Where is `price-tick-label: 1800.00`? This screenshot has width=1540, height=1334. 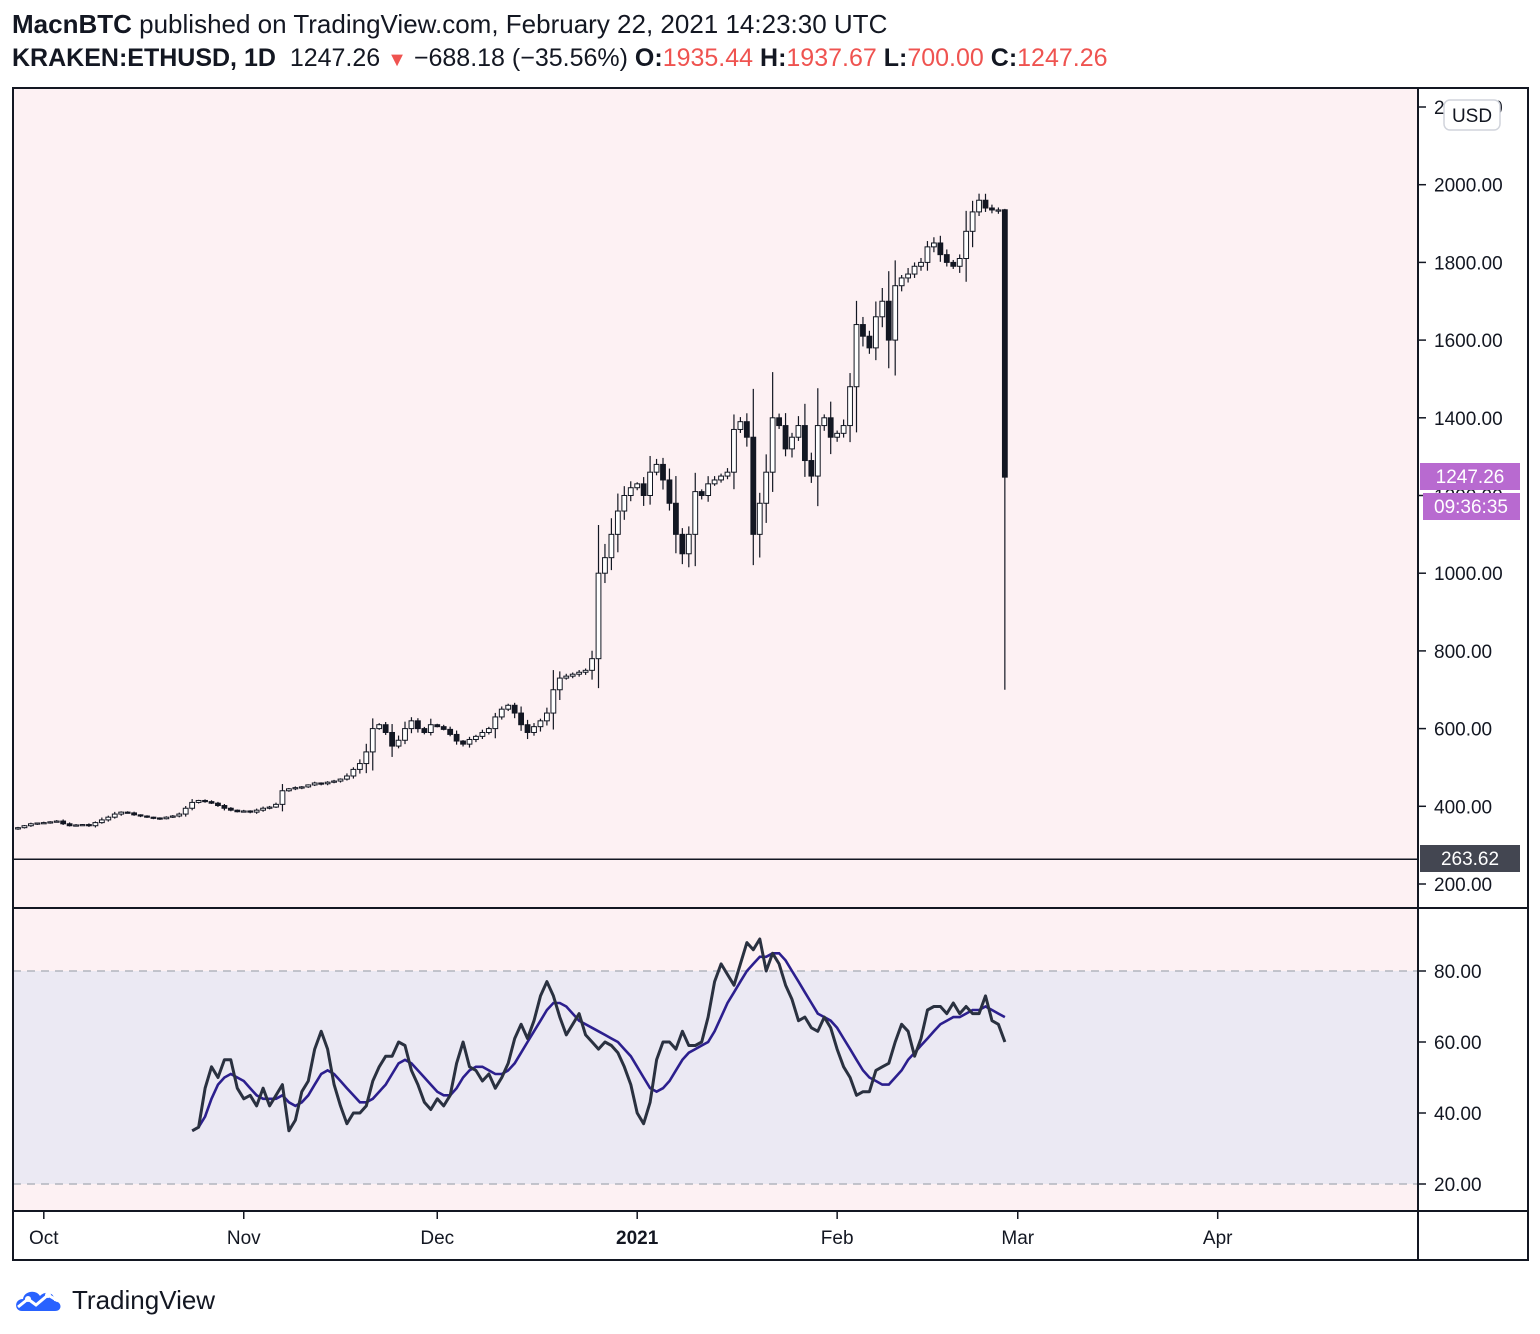
price-tick-label: 1800.00 is located at coordinates (1468, 263).